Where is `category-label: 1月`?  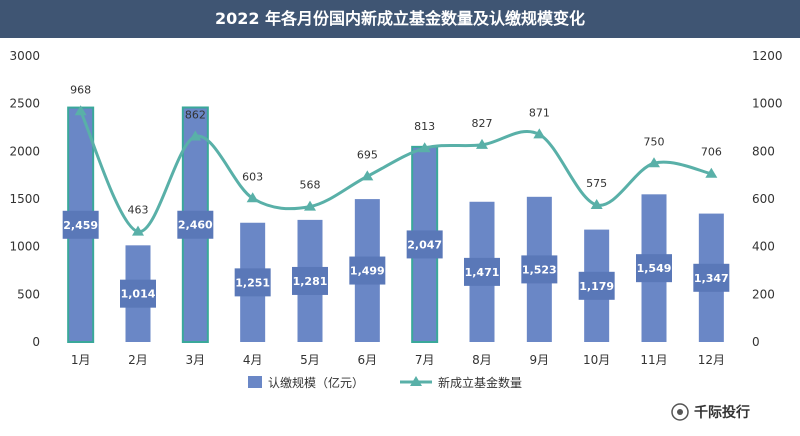
category-label: 1月 is located at coordinates (81, 360).